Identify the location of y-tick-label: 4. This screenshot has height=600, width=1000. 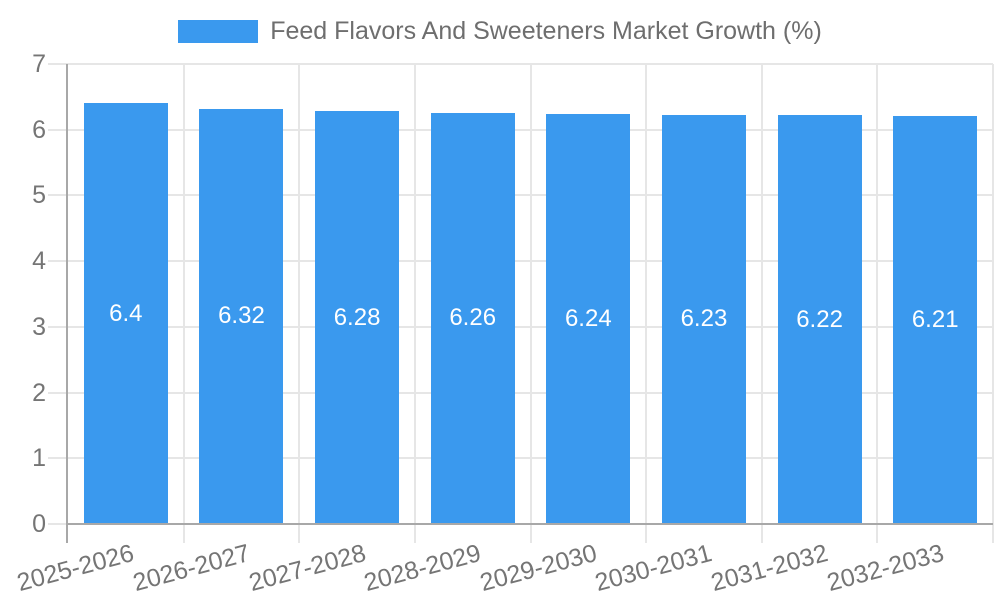
(39, 261).